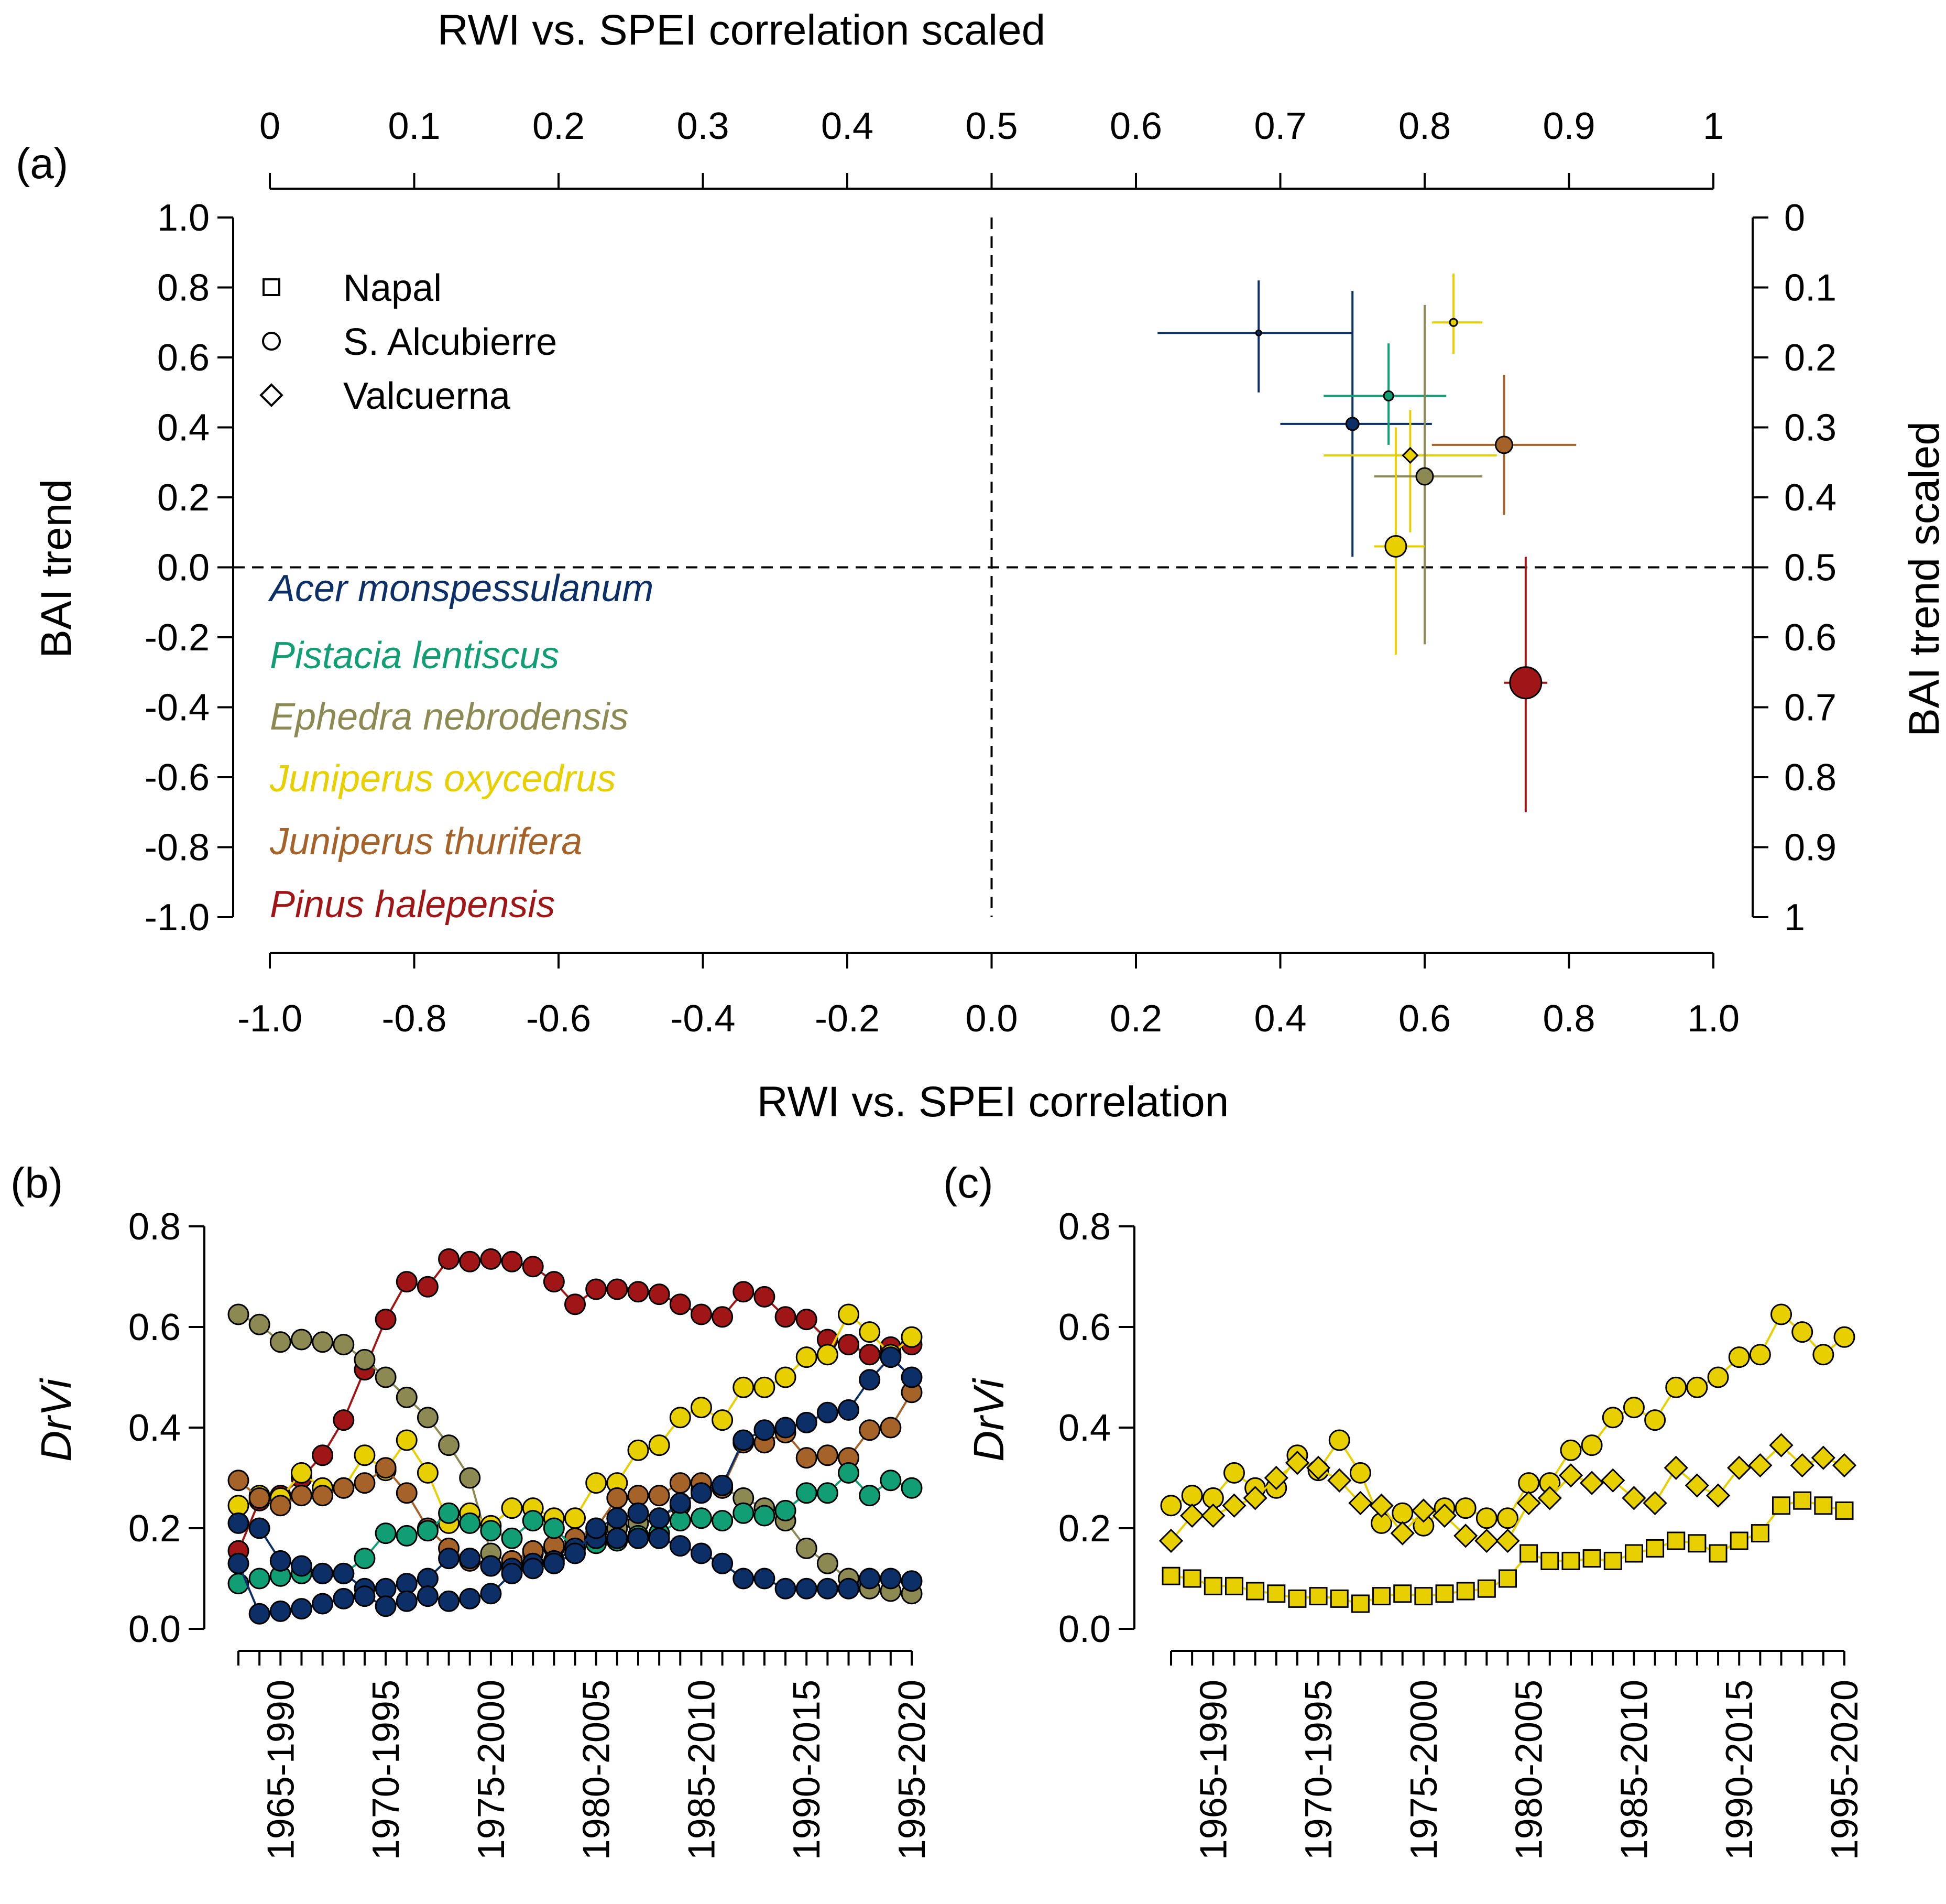 The height and width of the screenshot is (1904, 1946). Describe the element at coordinates (1280, 1019) in the screenshot. I see `x-tick-label: 0.4` at that location.